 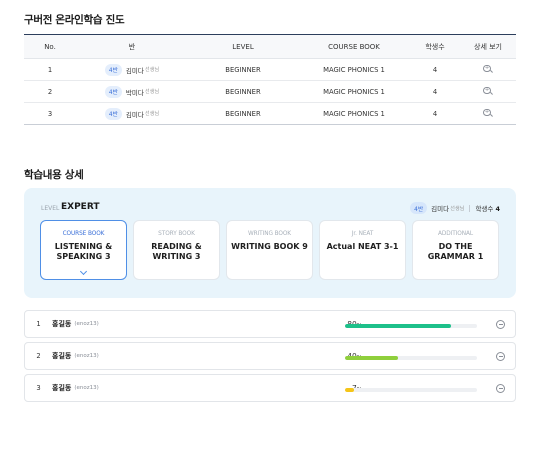 I want to click on row-number: 3, so click(x=50, y=113).